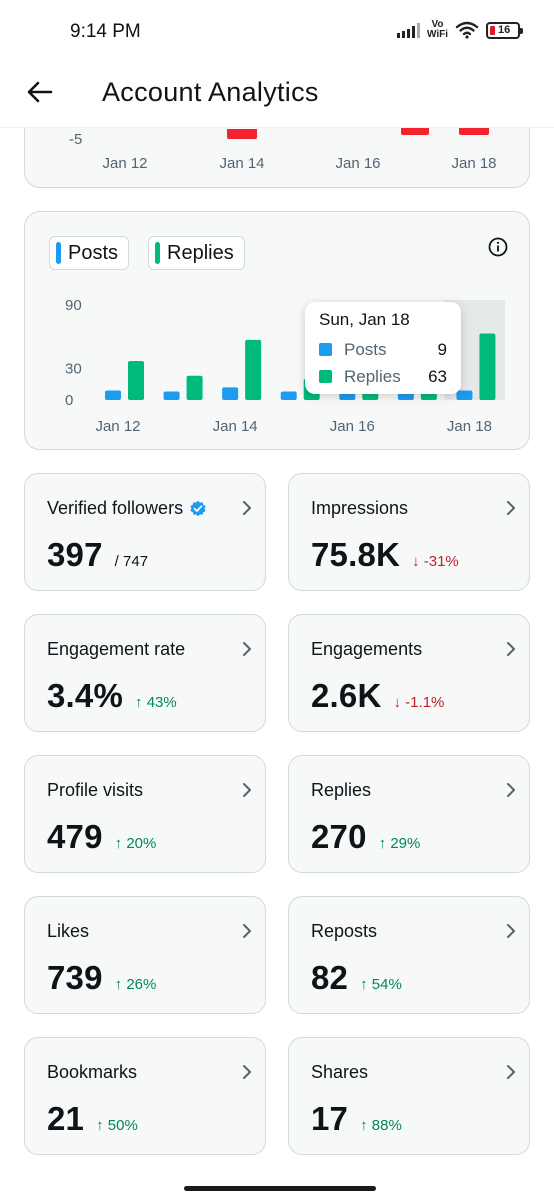 Image resolution: width=554 pixels, height=1200 pixels. Describe the element at coordinates (127, 508) in the screenshot. I see `metric-label: Verified followers` at that location.